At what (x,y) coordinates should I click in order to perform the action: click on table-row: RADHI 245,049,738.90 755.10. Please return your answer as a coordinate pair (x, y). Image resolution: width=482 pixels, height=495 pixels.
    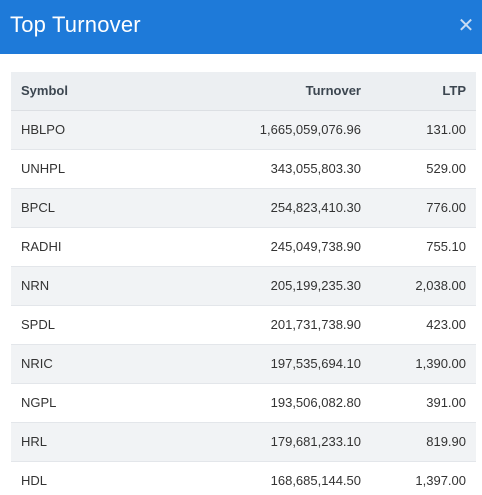
    Looking at the image, I should click on (243, 247).